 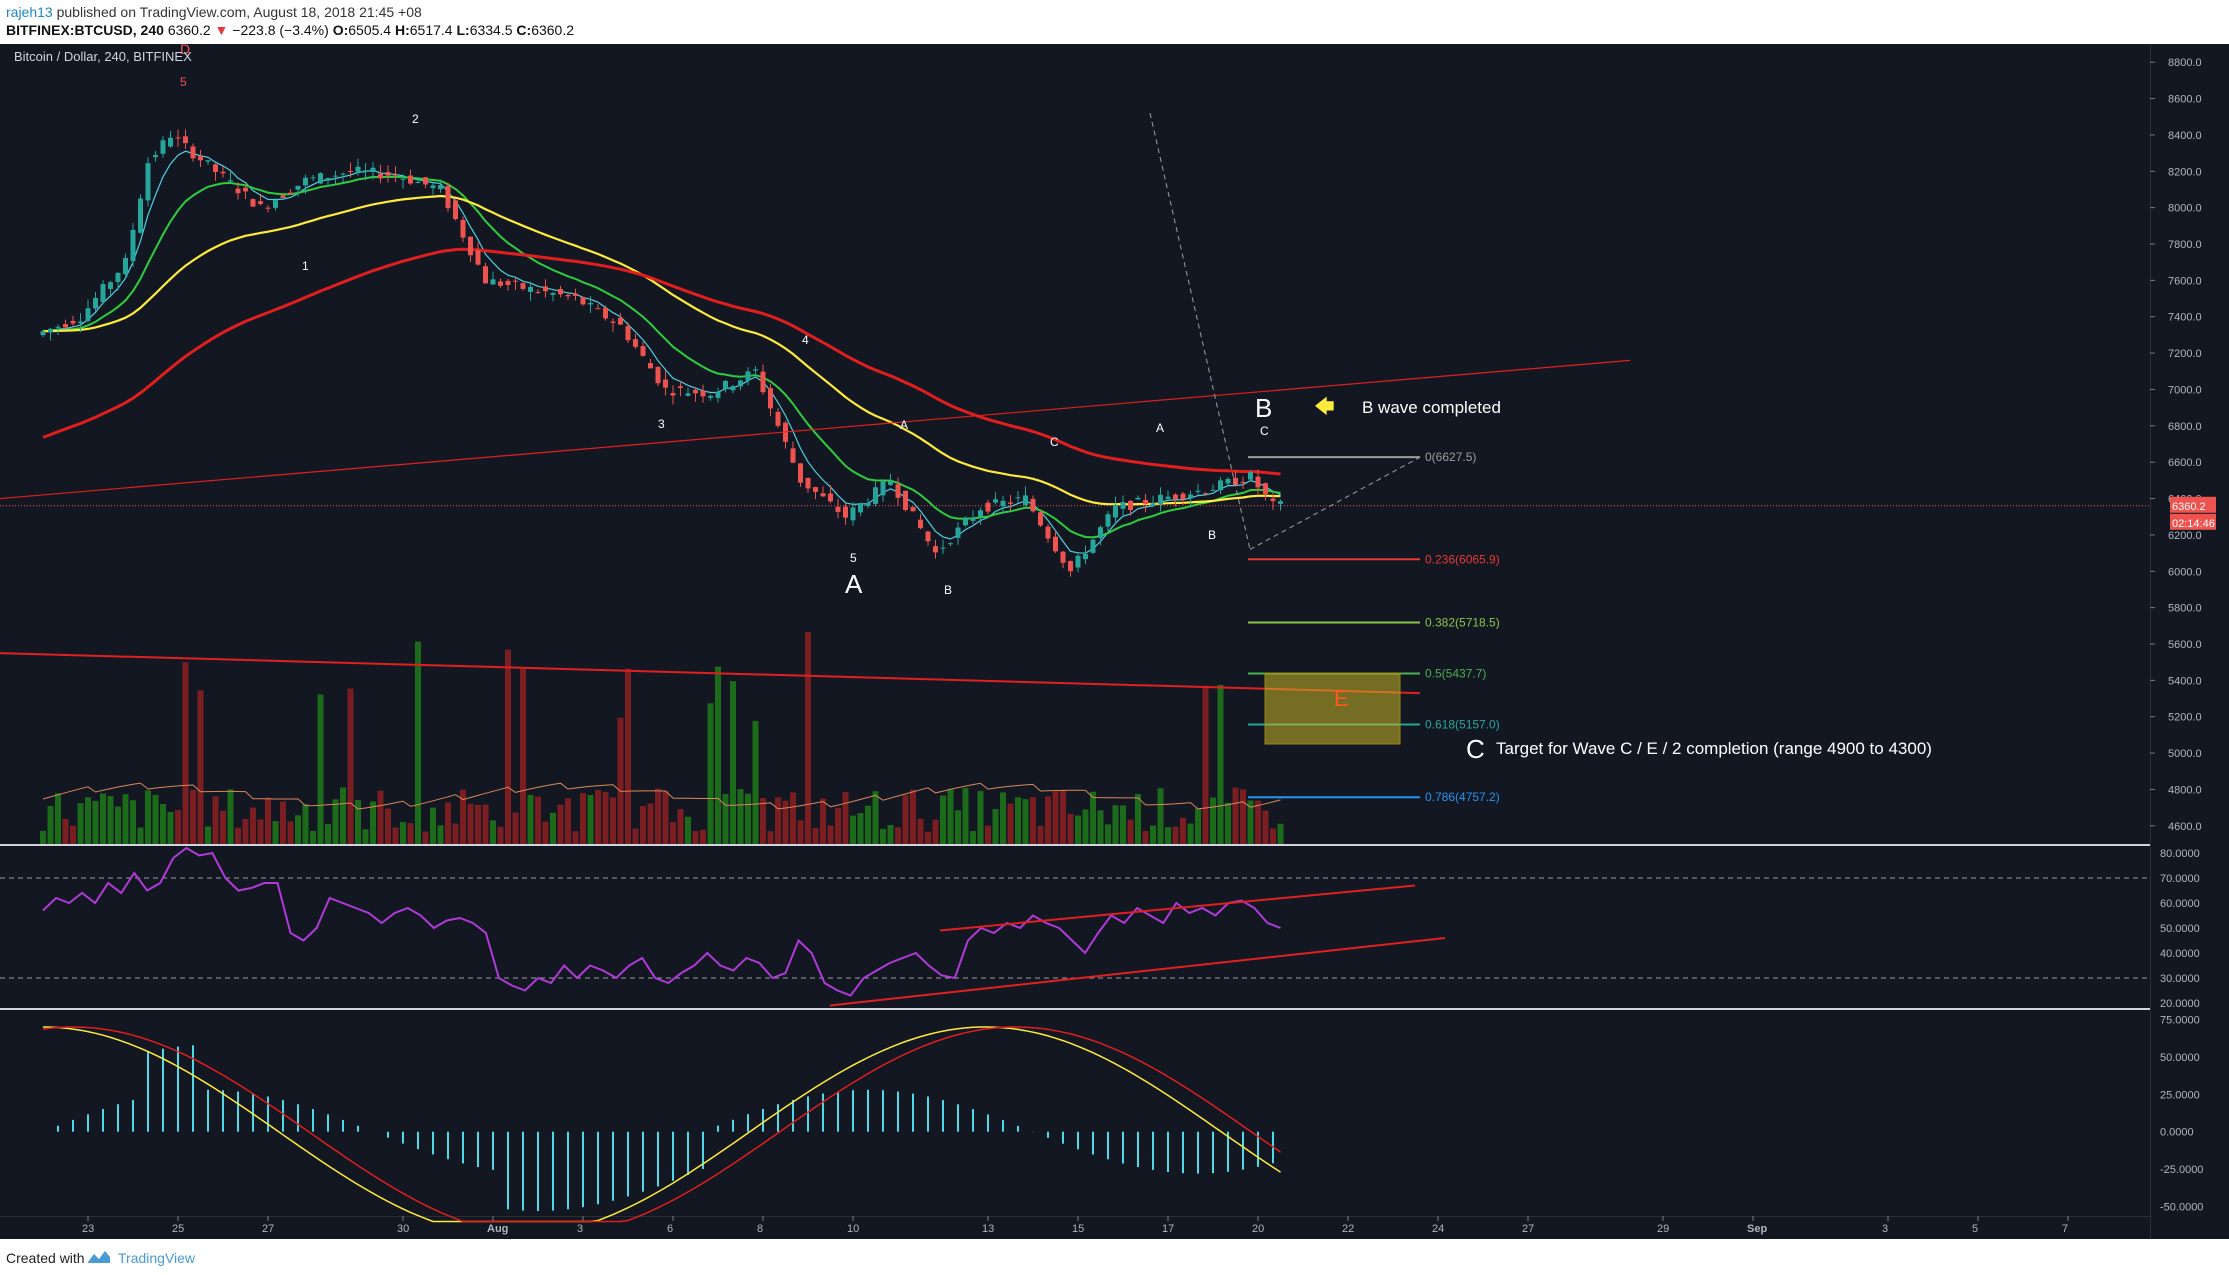 I want to click on author-link: rajeh13, so click(x=29, y=12).